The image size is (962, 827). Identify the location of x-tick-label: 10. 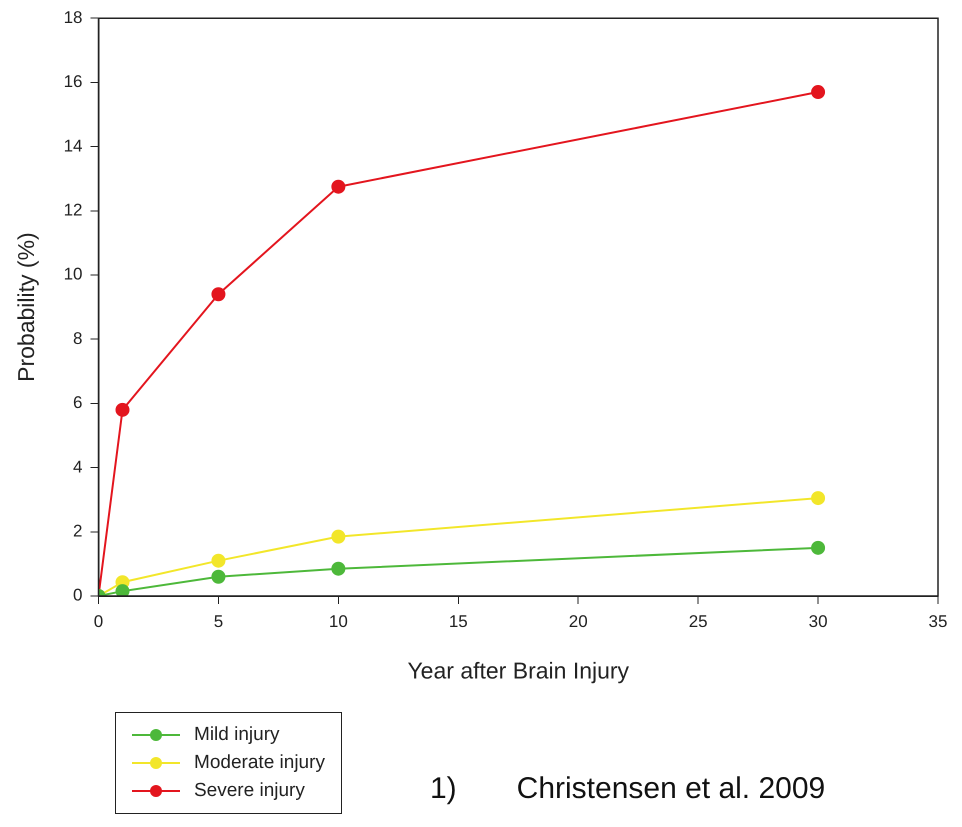
(338, 621).